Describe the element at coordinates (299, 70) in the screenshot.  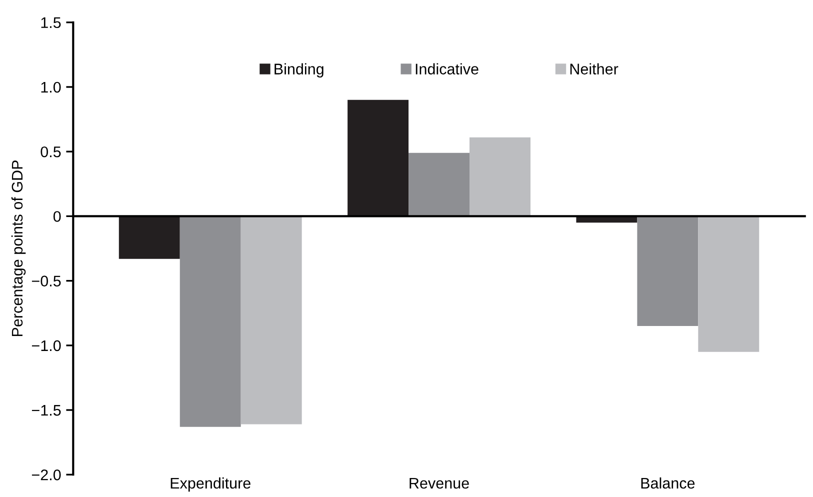
I see `legend-label: Binding` at that location.